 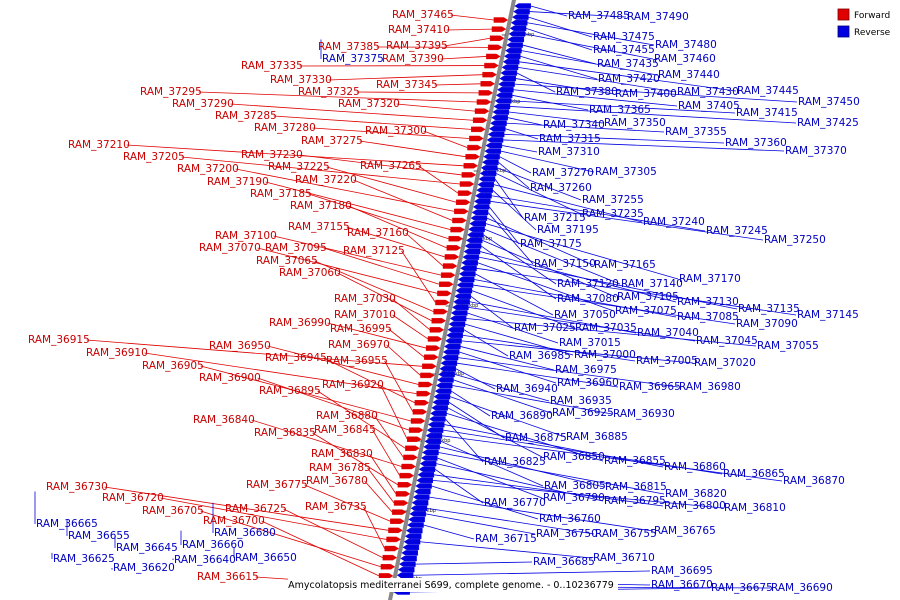 What do you see at coordinates (203, 104) in the screenshot?
I see `gene-label: RAM_37290` at bounding box center [203, 104].